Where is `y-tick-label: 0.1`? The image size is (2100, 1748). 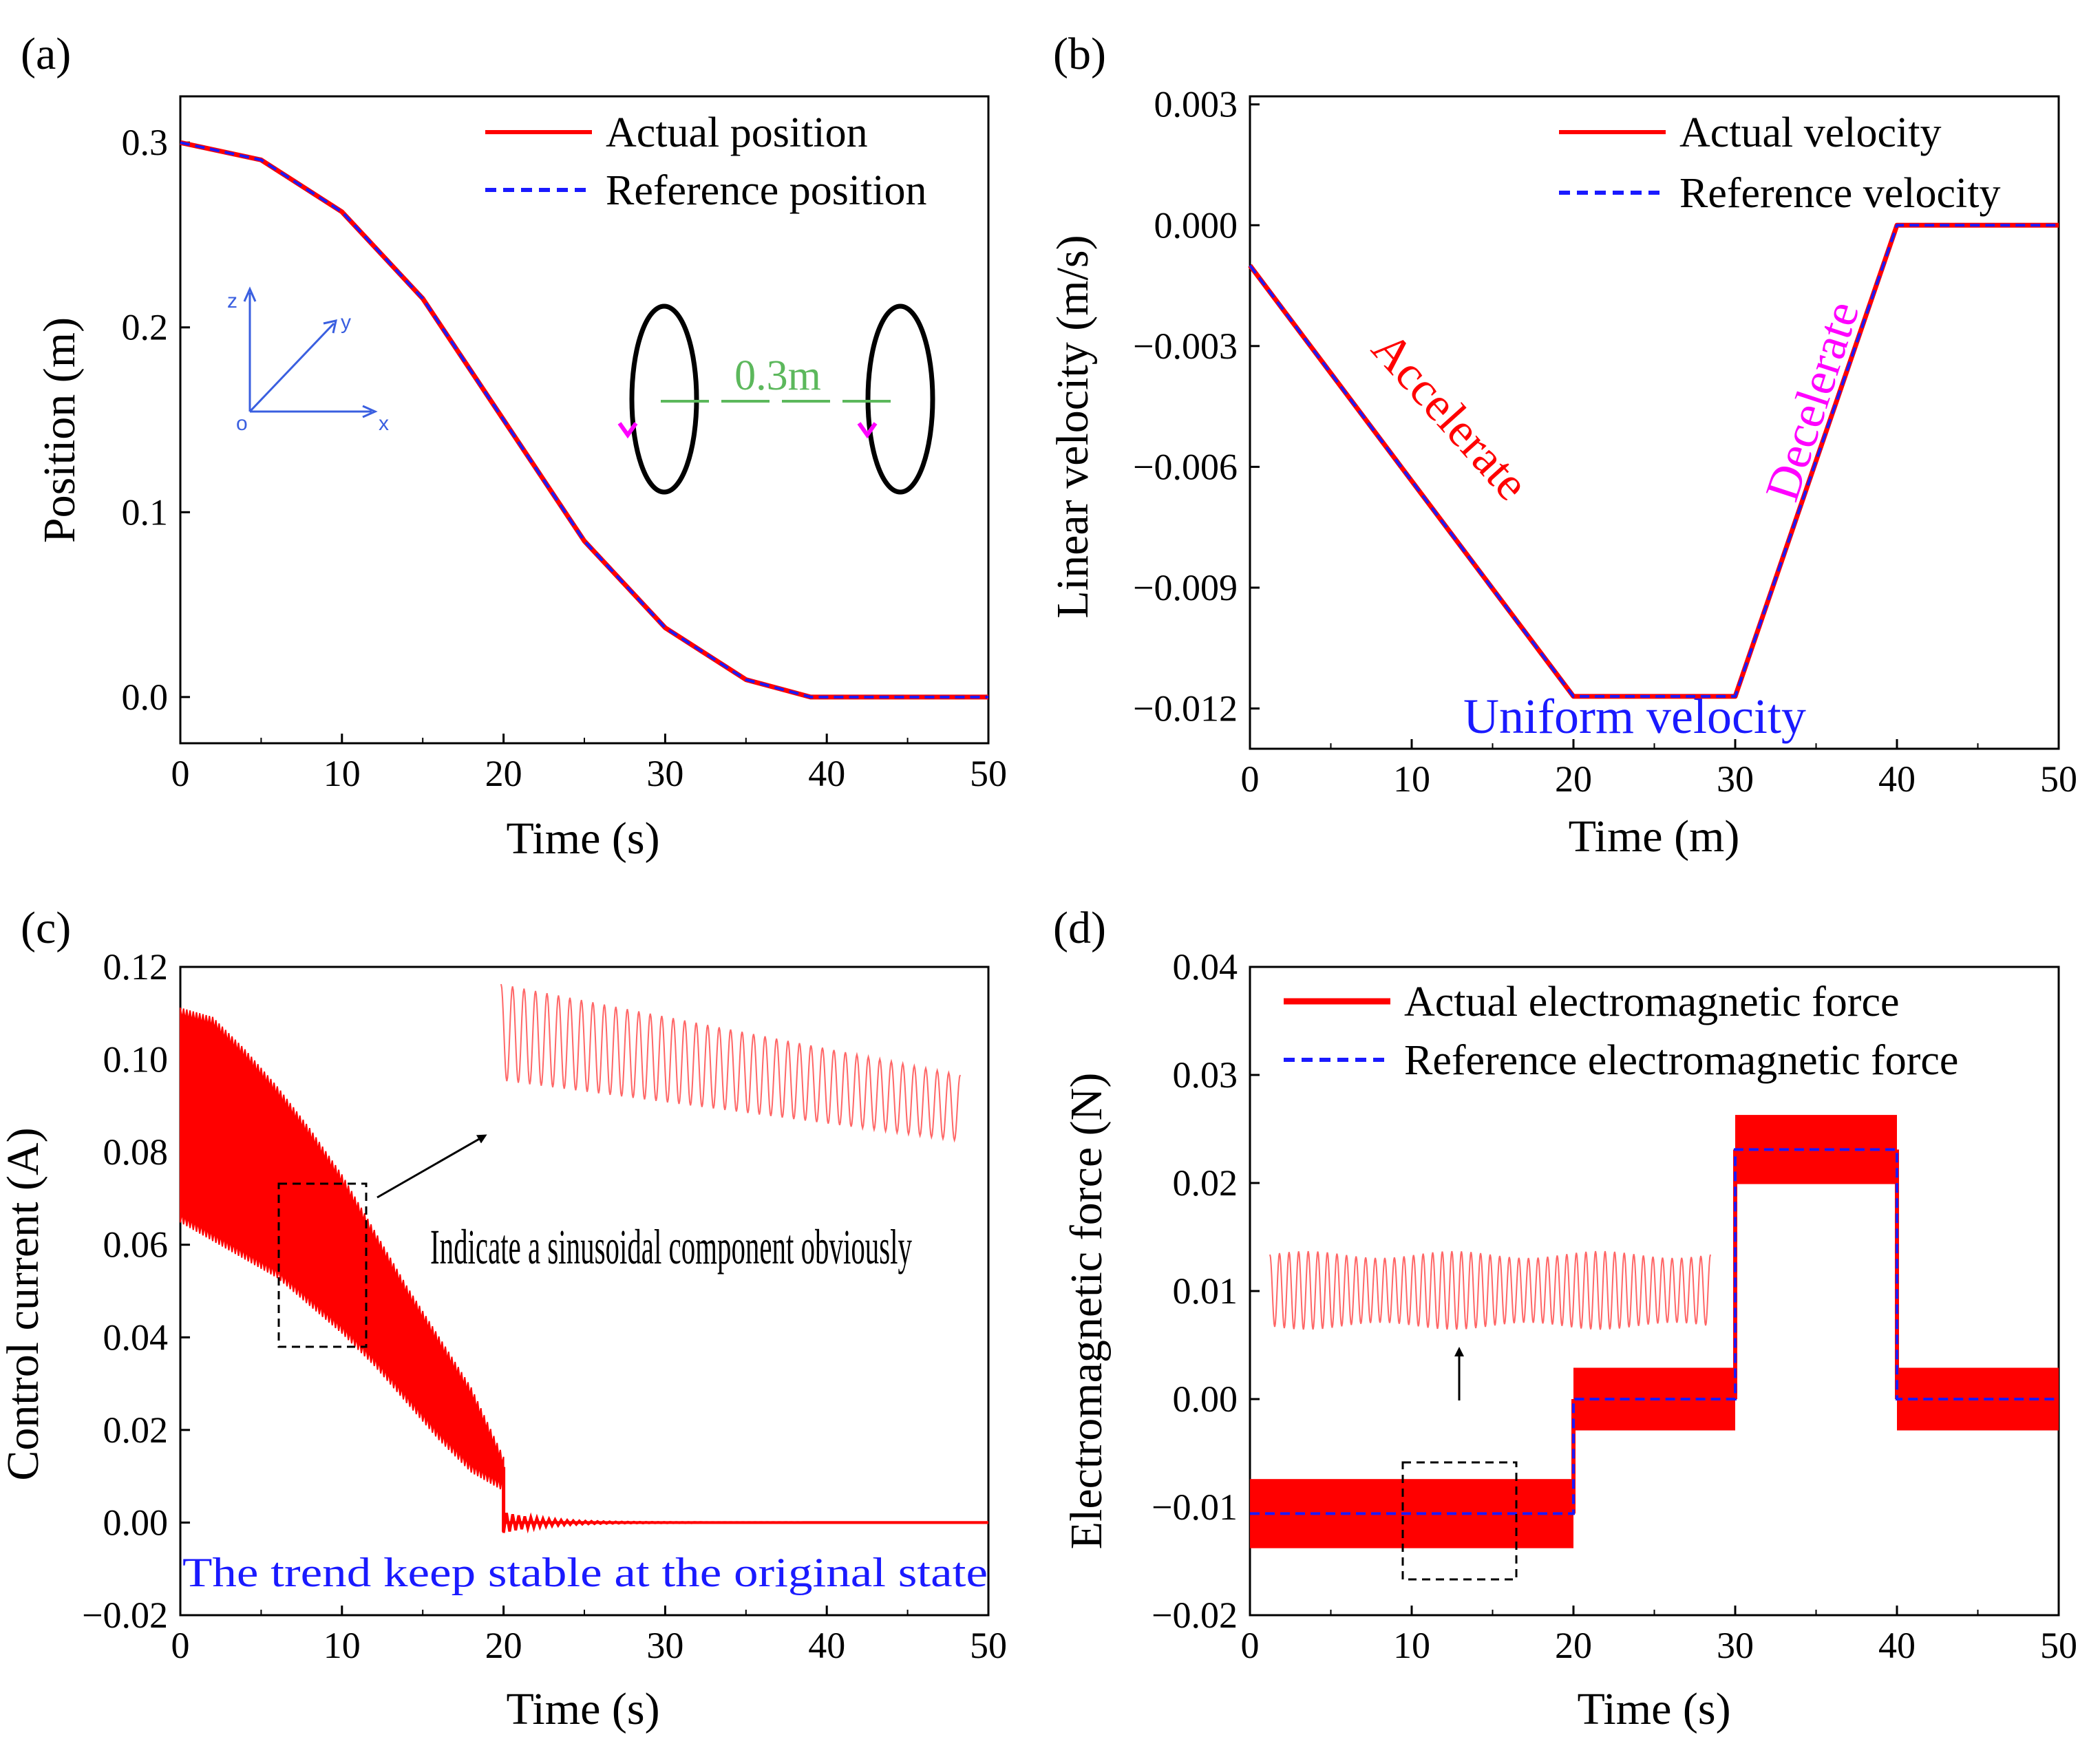
y-tick-label: 0.1 is located at coordinates (145, 512).